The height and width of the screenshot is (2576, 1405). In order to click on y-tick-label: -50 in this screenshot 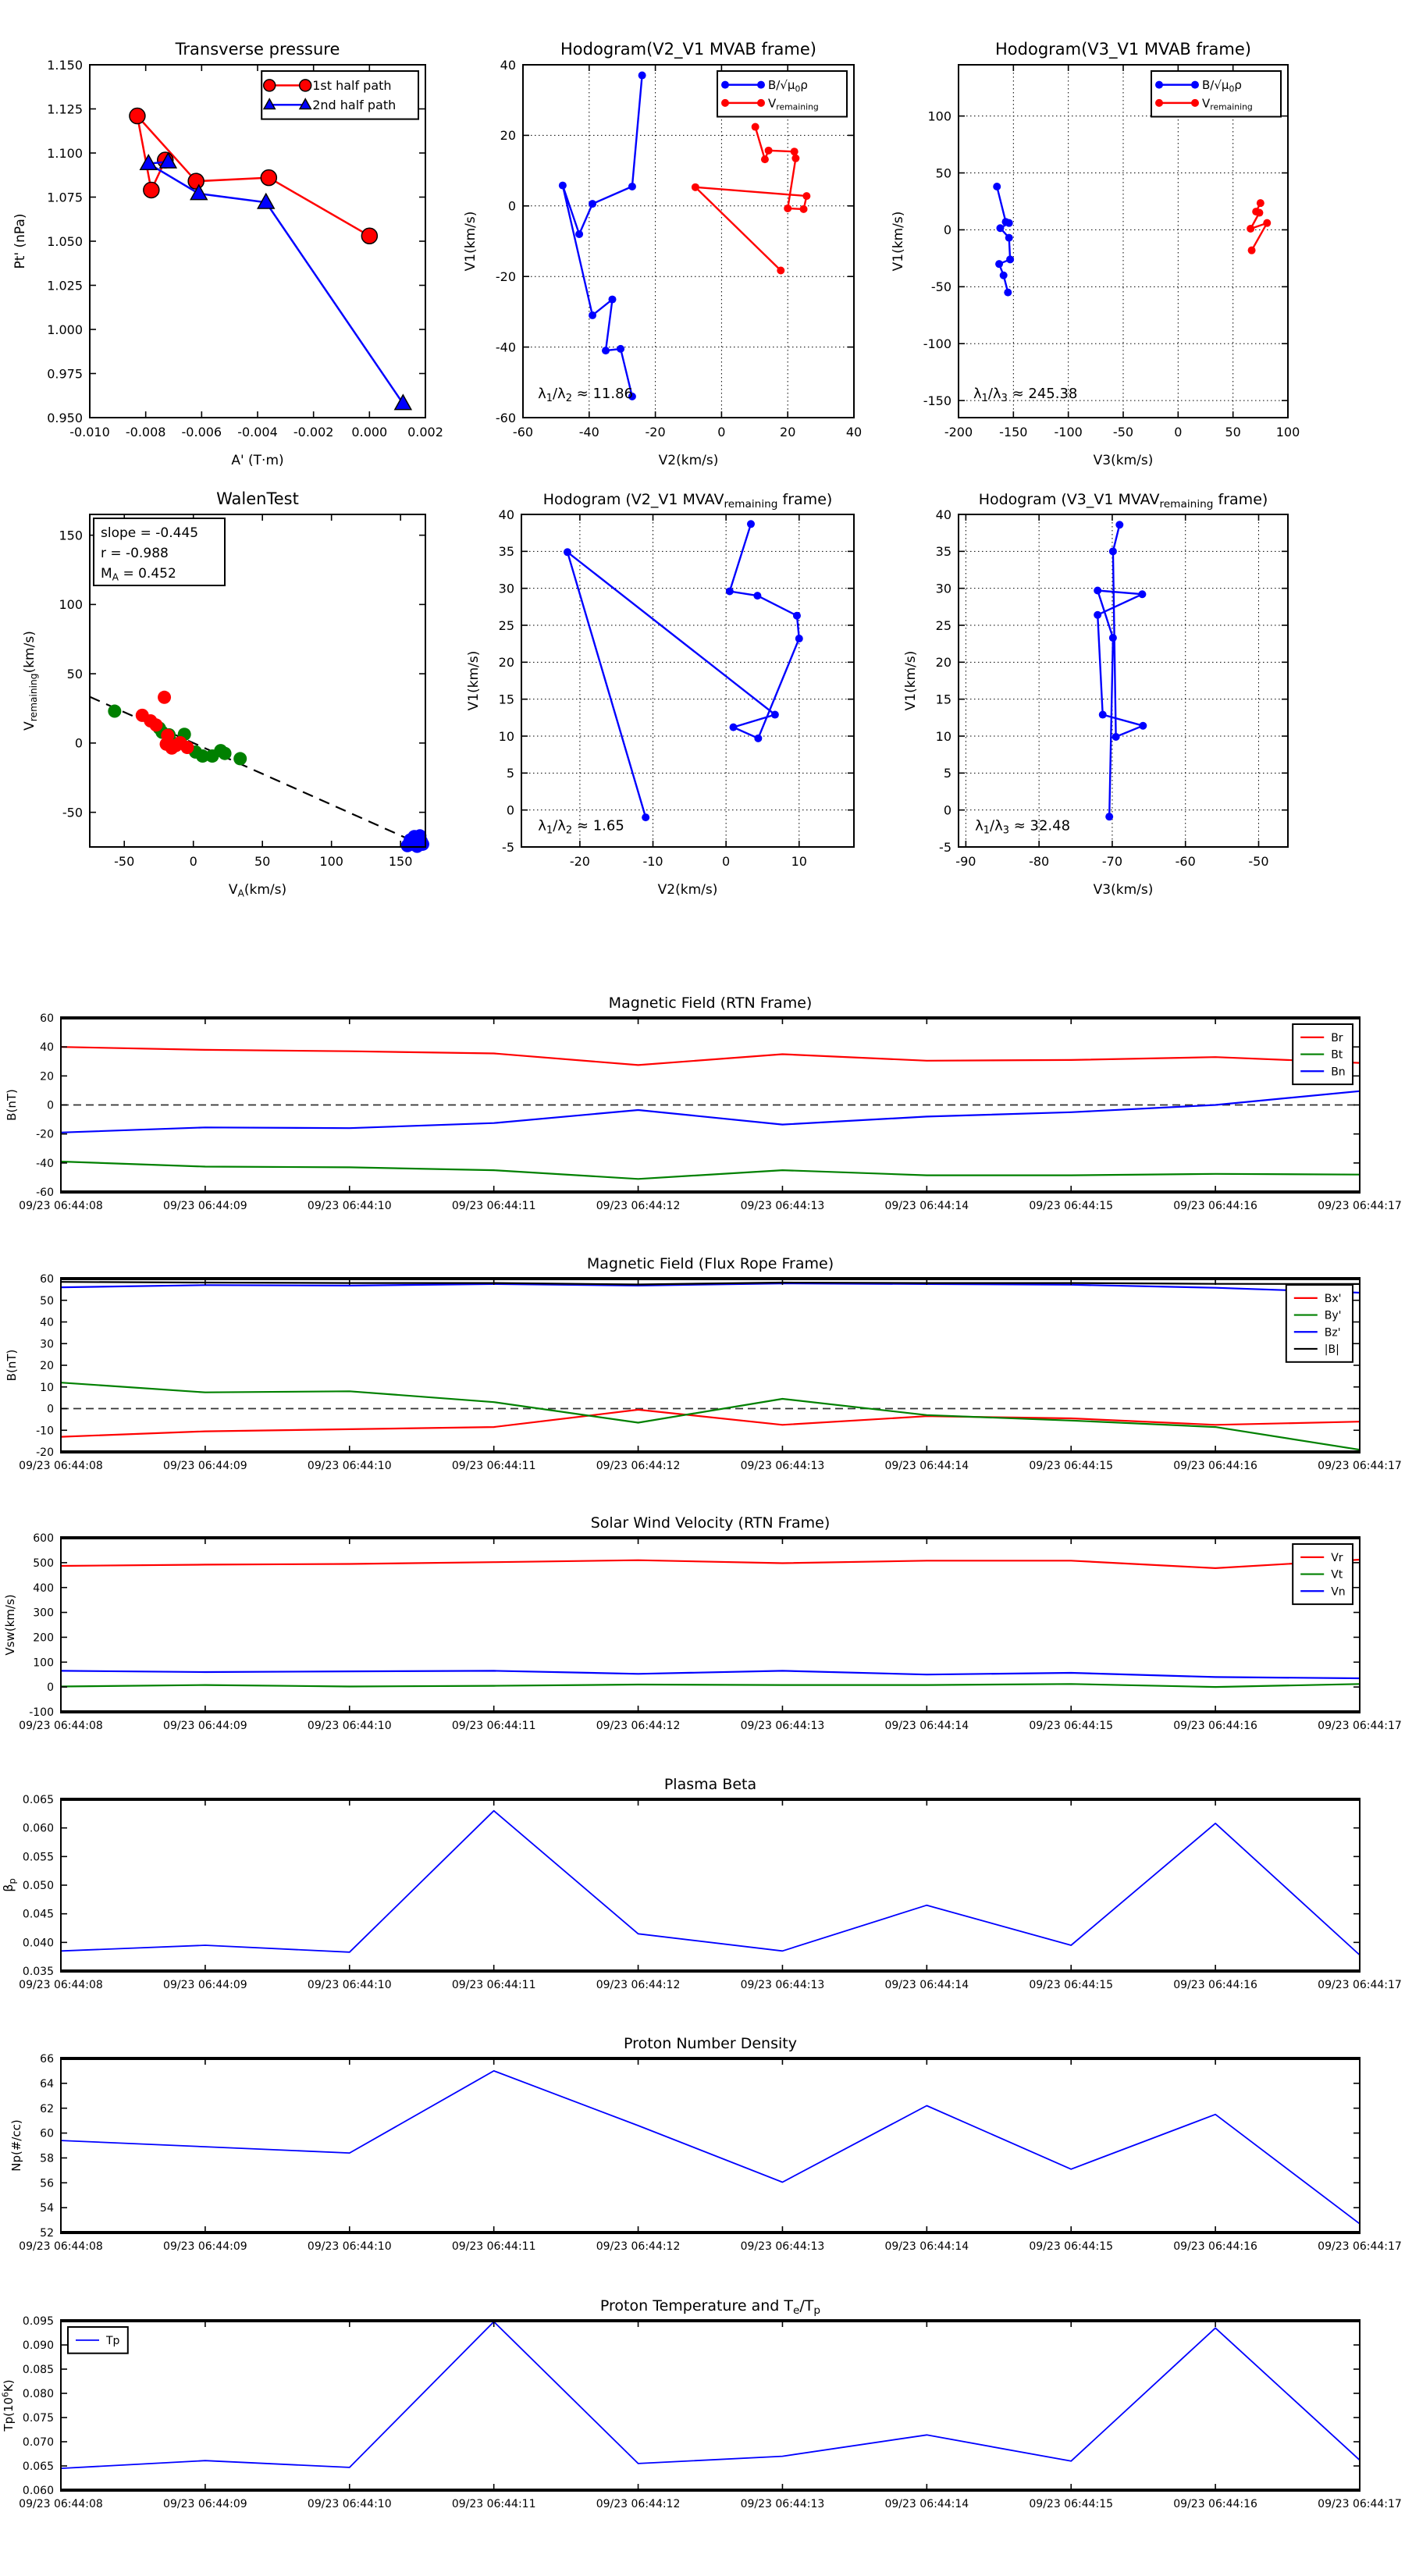, I will do `click(941, 286)`.